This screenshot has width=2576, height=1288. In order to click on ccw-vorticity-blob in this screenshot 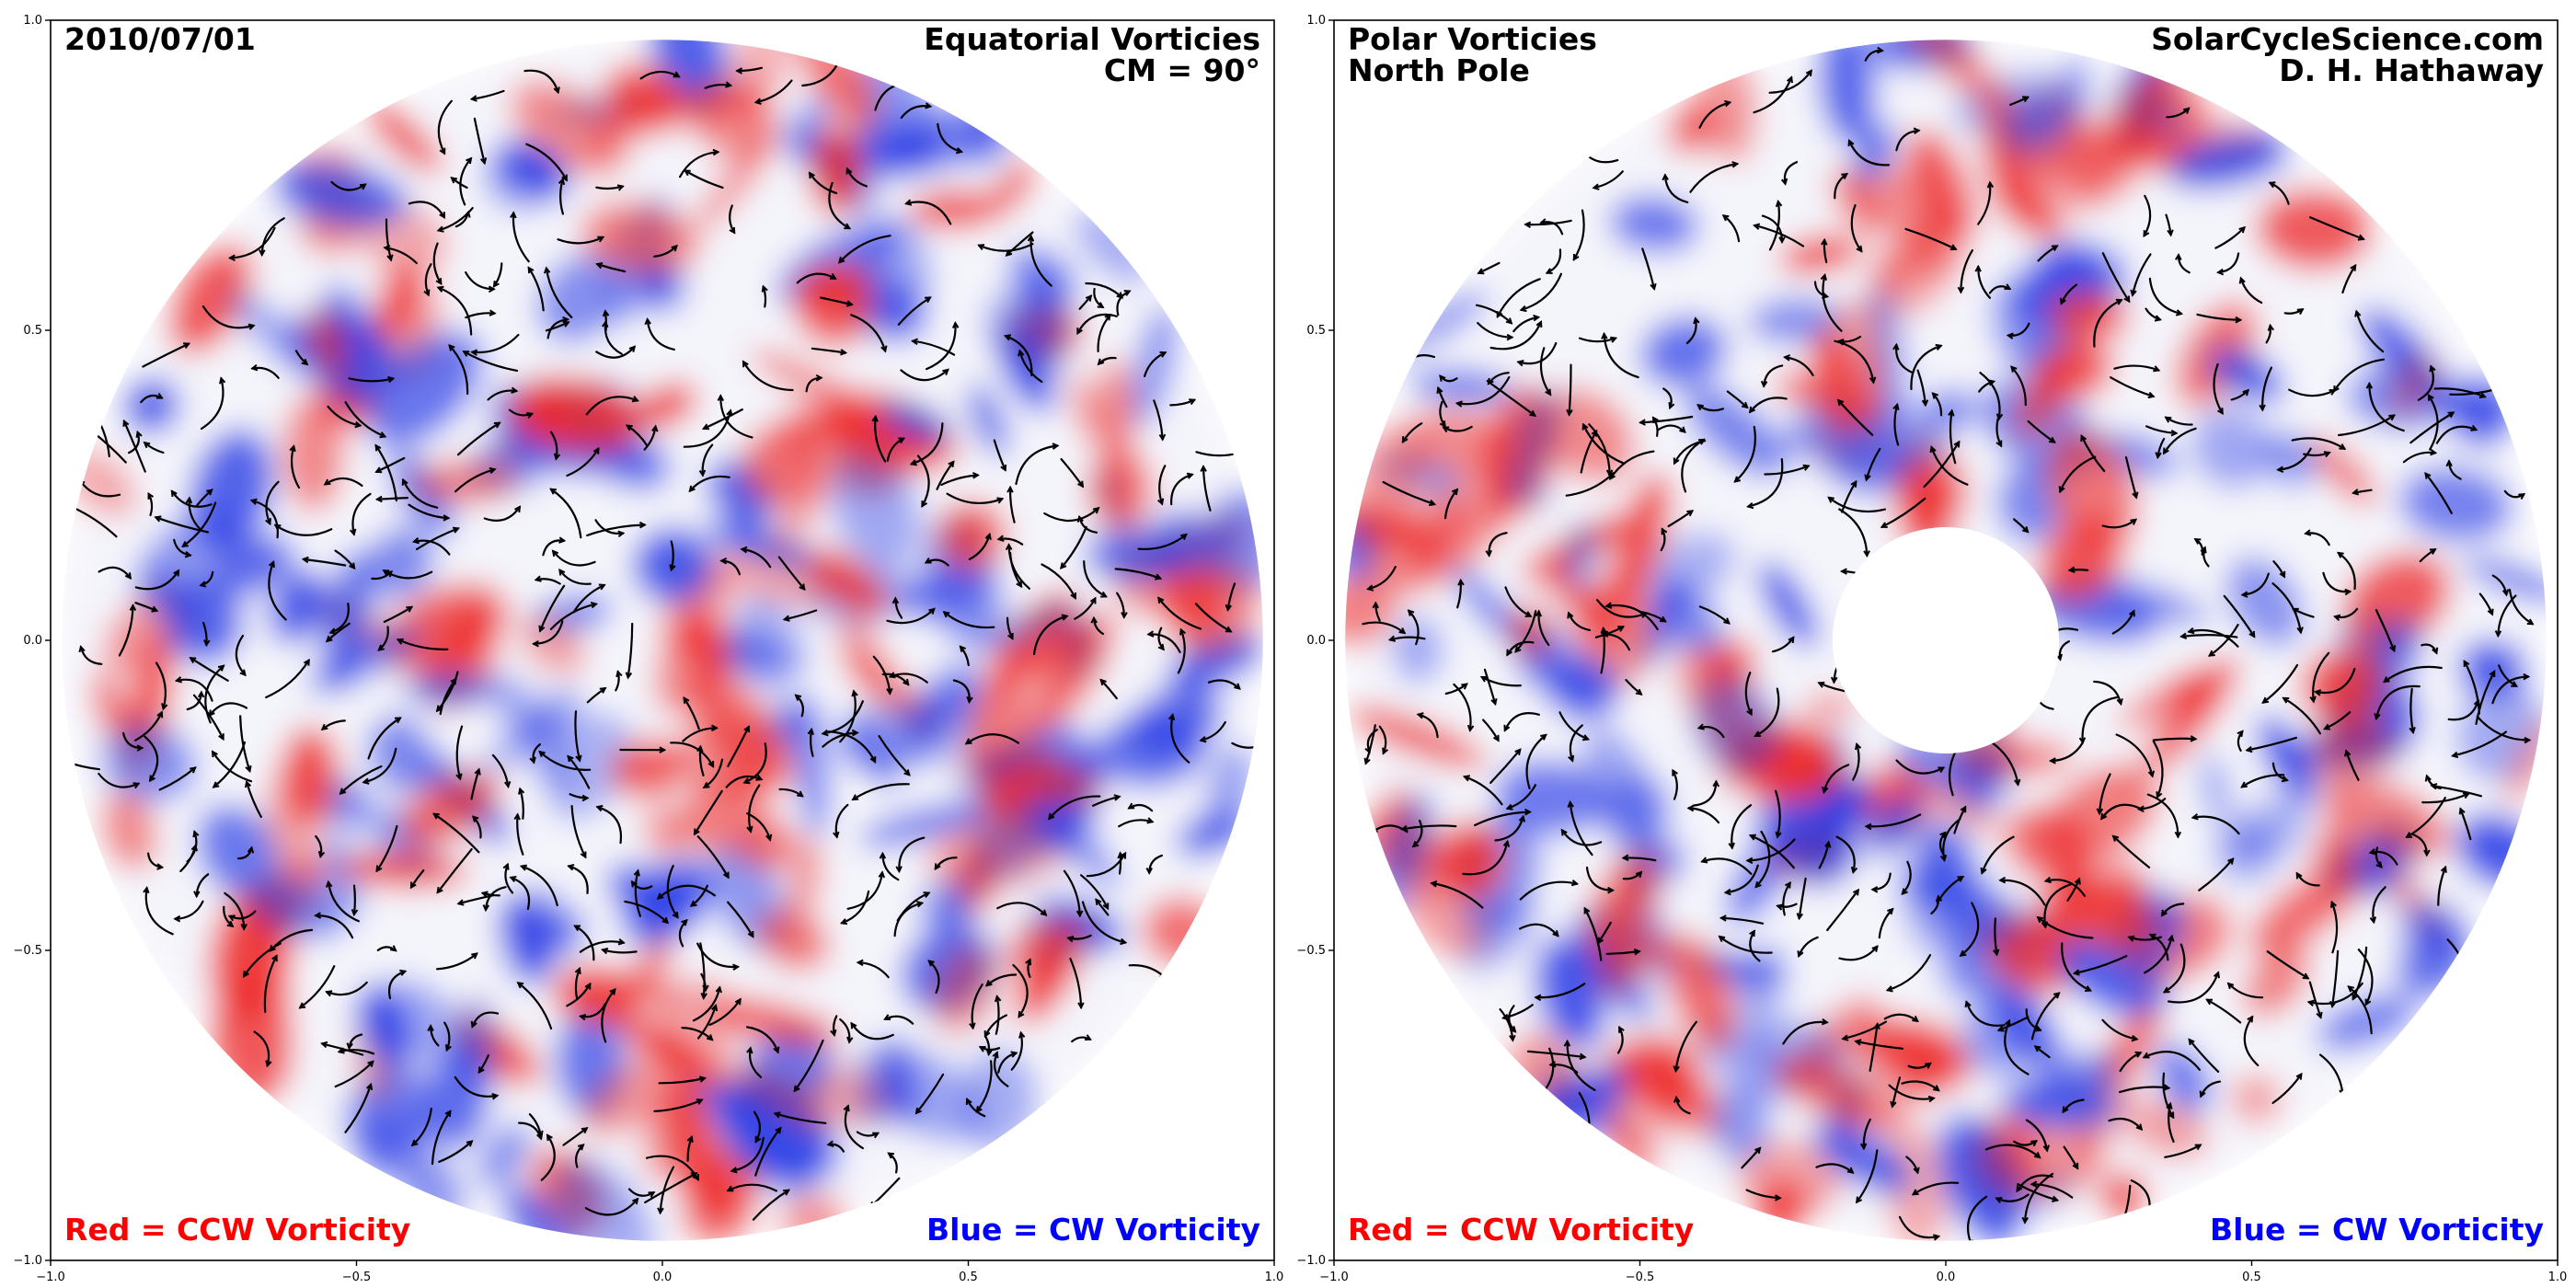, I will do `click(1631, 1140)`.